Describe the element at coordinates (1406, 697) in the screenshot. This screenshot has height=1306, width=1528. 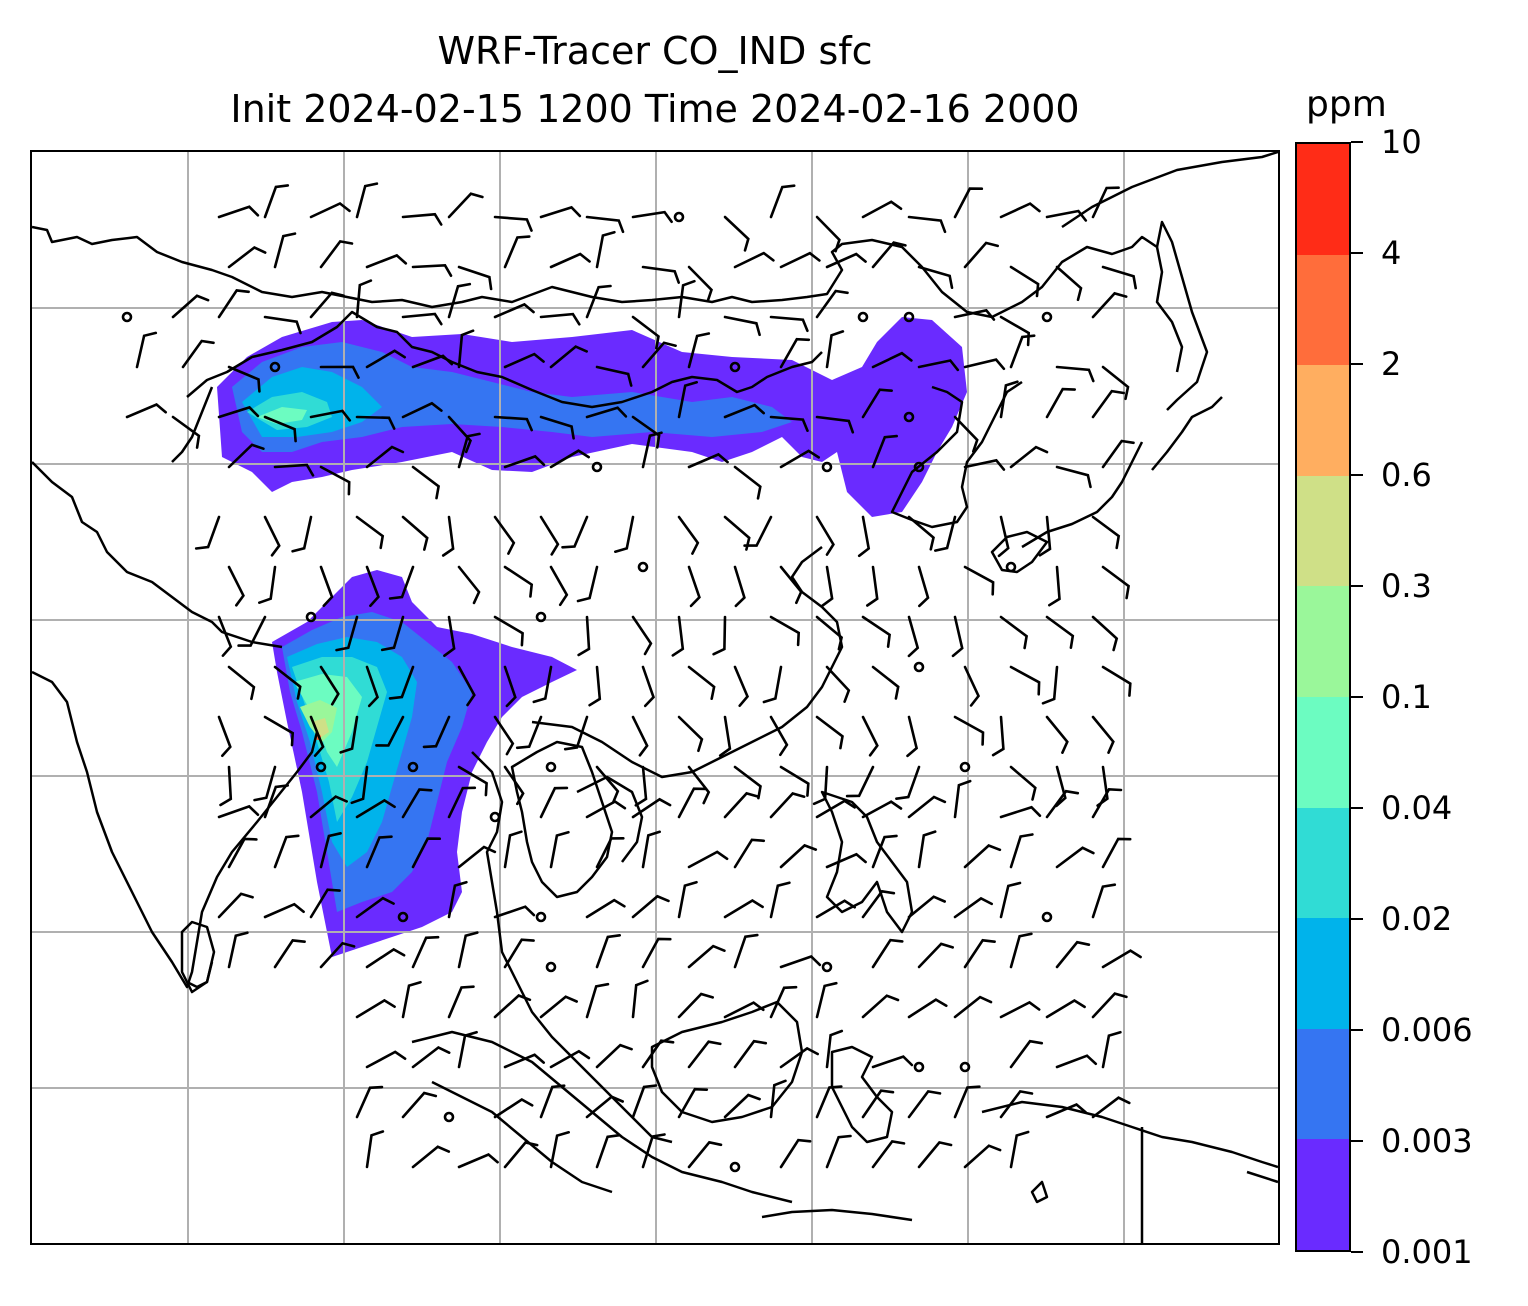
I see `colorbar-tick-label: 0.1` at that location.